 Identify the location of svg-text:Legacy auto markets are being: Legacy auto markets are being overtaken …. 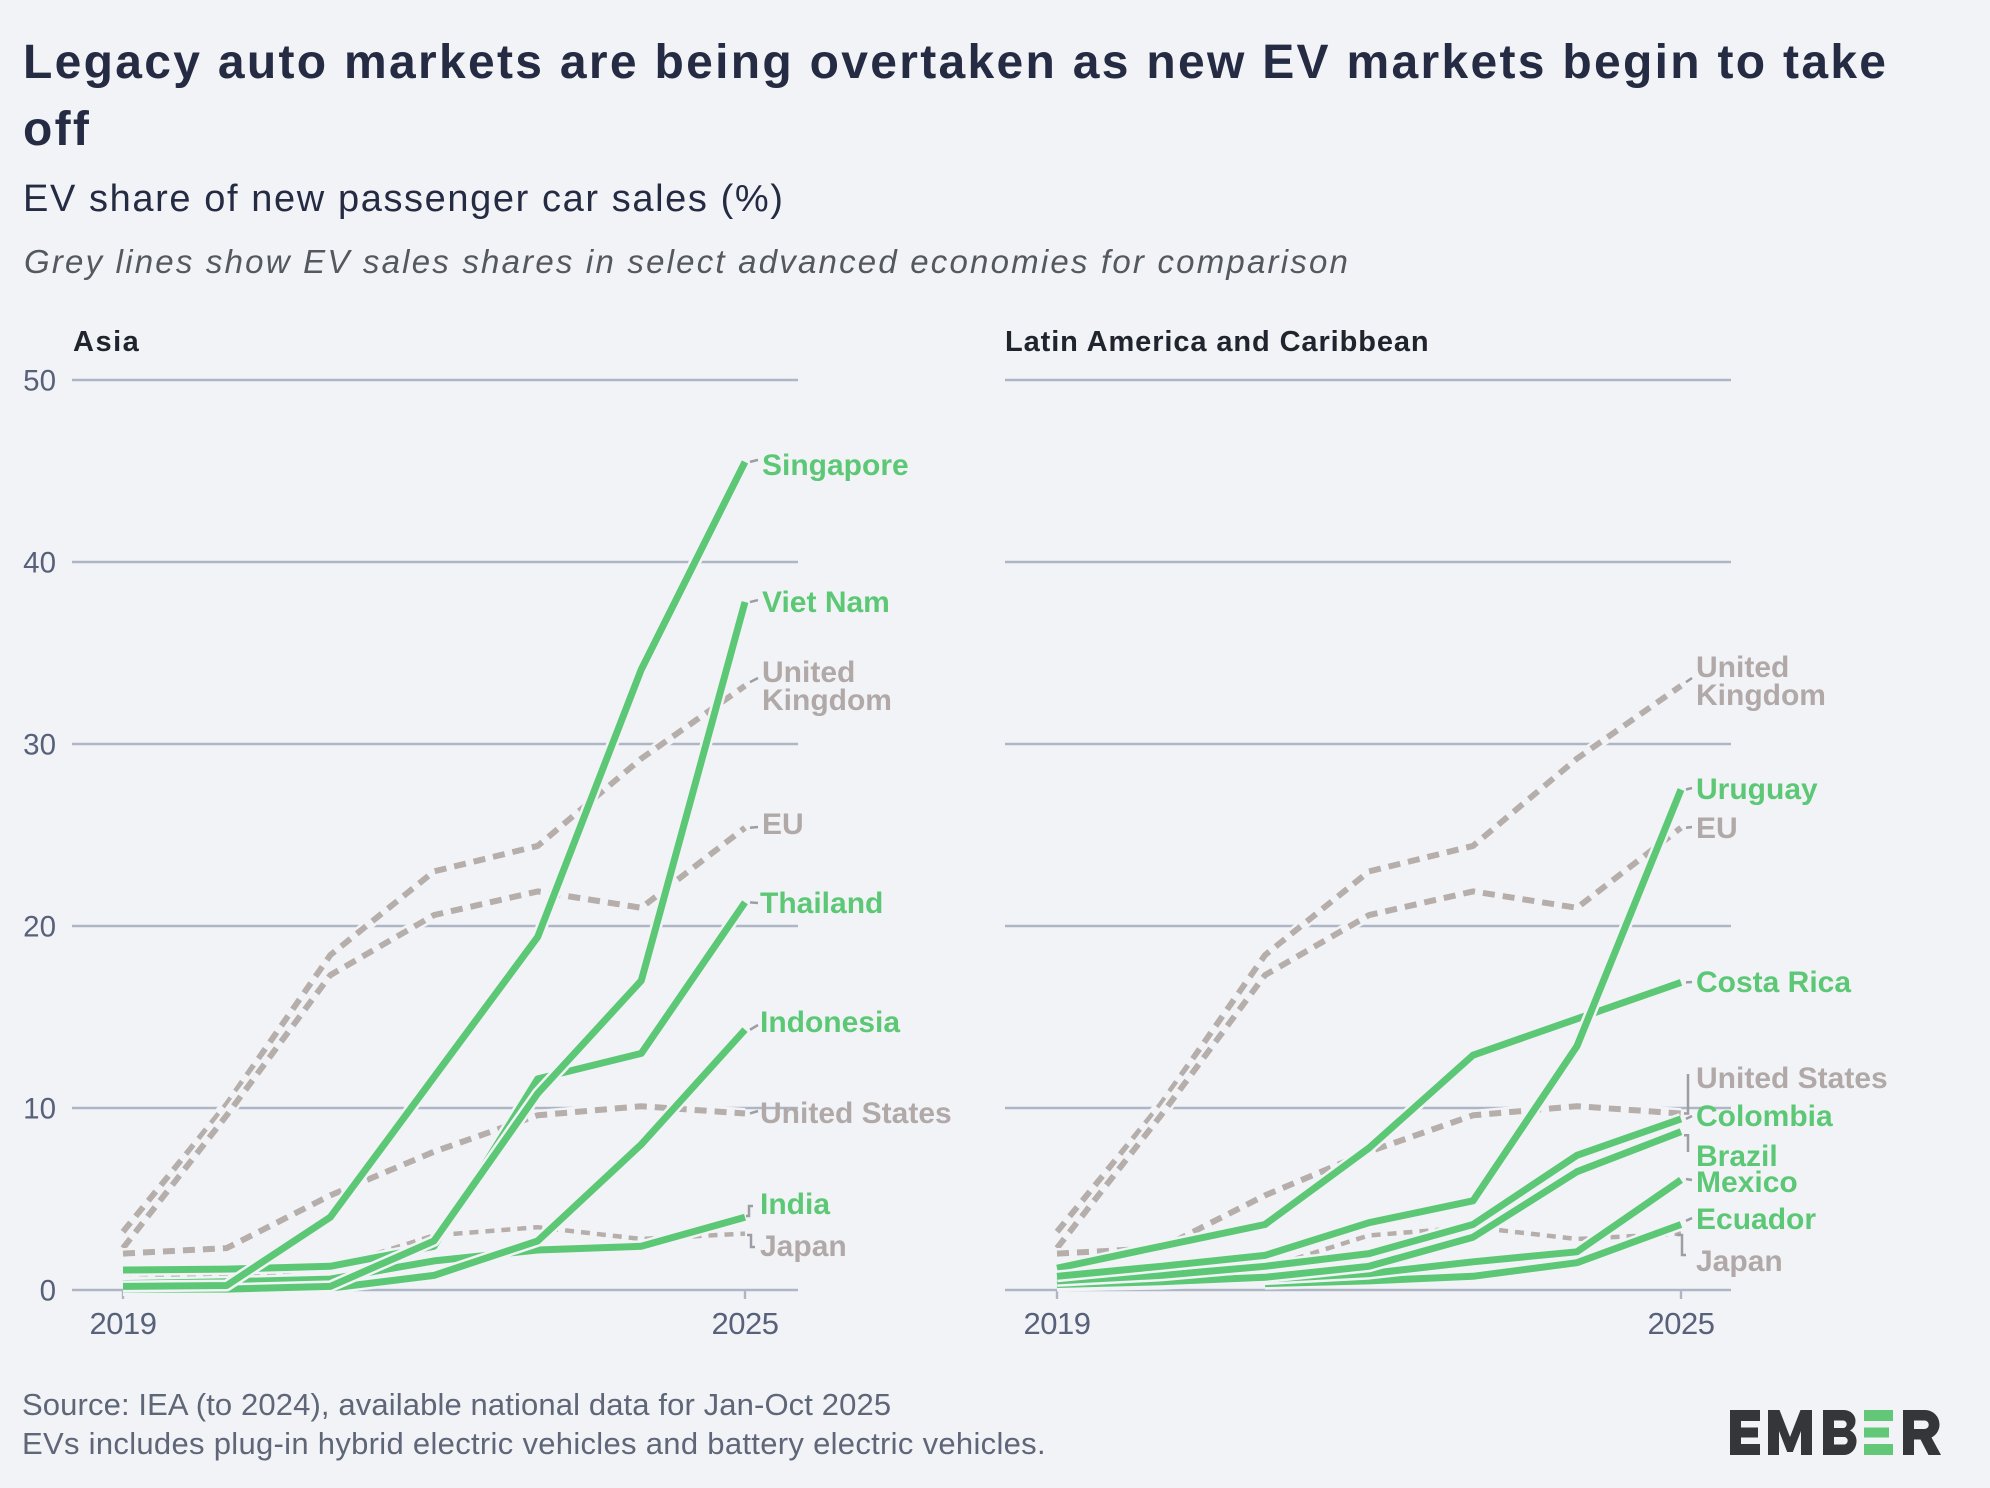
(955, 62).